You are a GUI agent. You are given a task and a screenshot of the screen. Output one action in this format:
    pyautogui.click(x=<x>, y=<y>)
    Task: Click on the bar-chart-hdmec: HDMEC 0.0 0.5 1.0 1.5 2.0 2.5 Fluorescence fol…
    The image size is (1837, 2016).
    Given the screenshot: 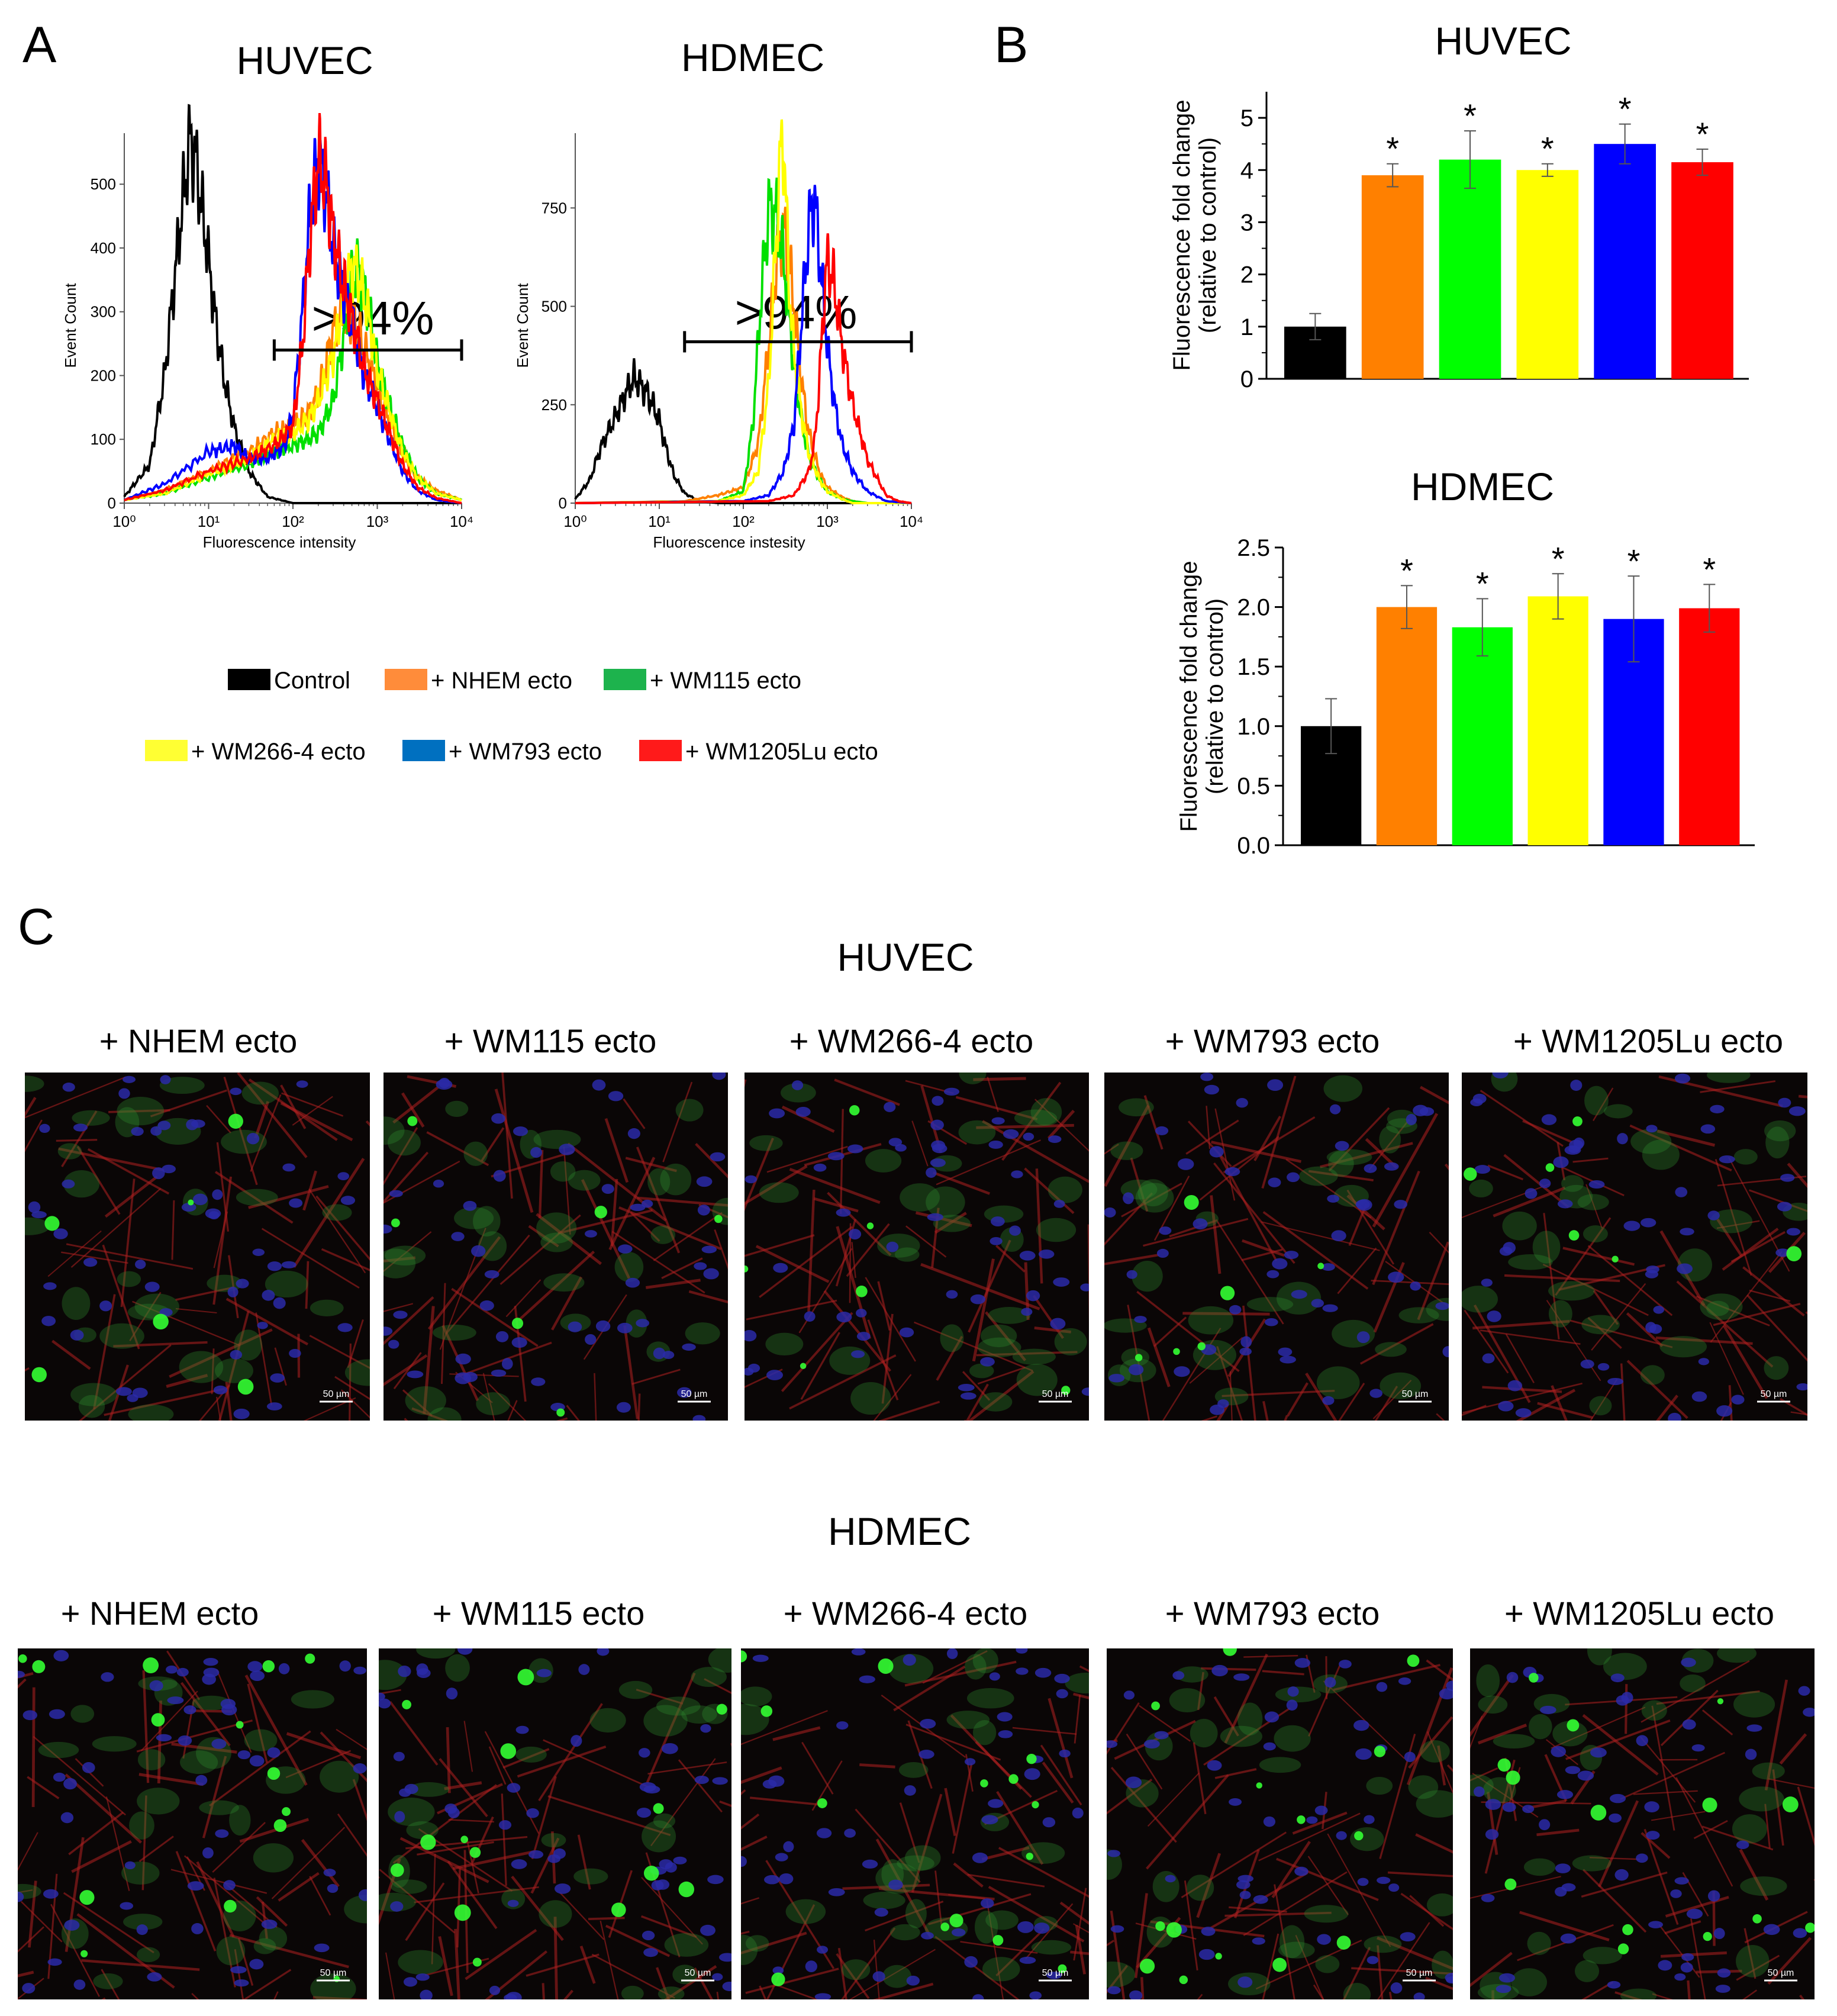 What is the action you would take?
    pyautogui.click(x=1465, y=662)
    